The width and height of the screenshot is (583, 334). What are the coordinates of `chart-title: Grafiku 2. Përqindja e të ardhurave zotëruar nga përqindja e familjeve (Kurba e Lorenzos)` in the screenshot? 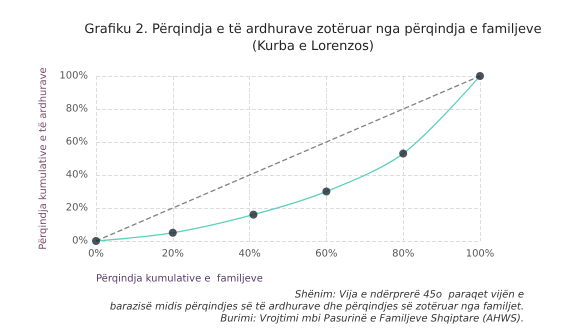 It's located at (313, 38).